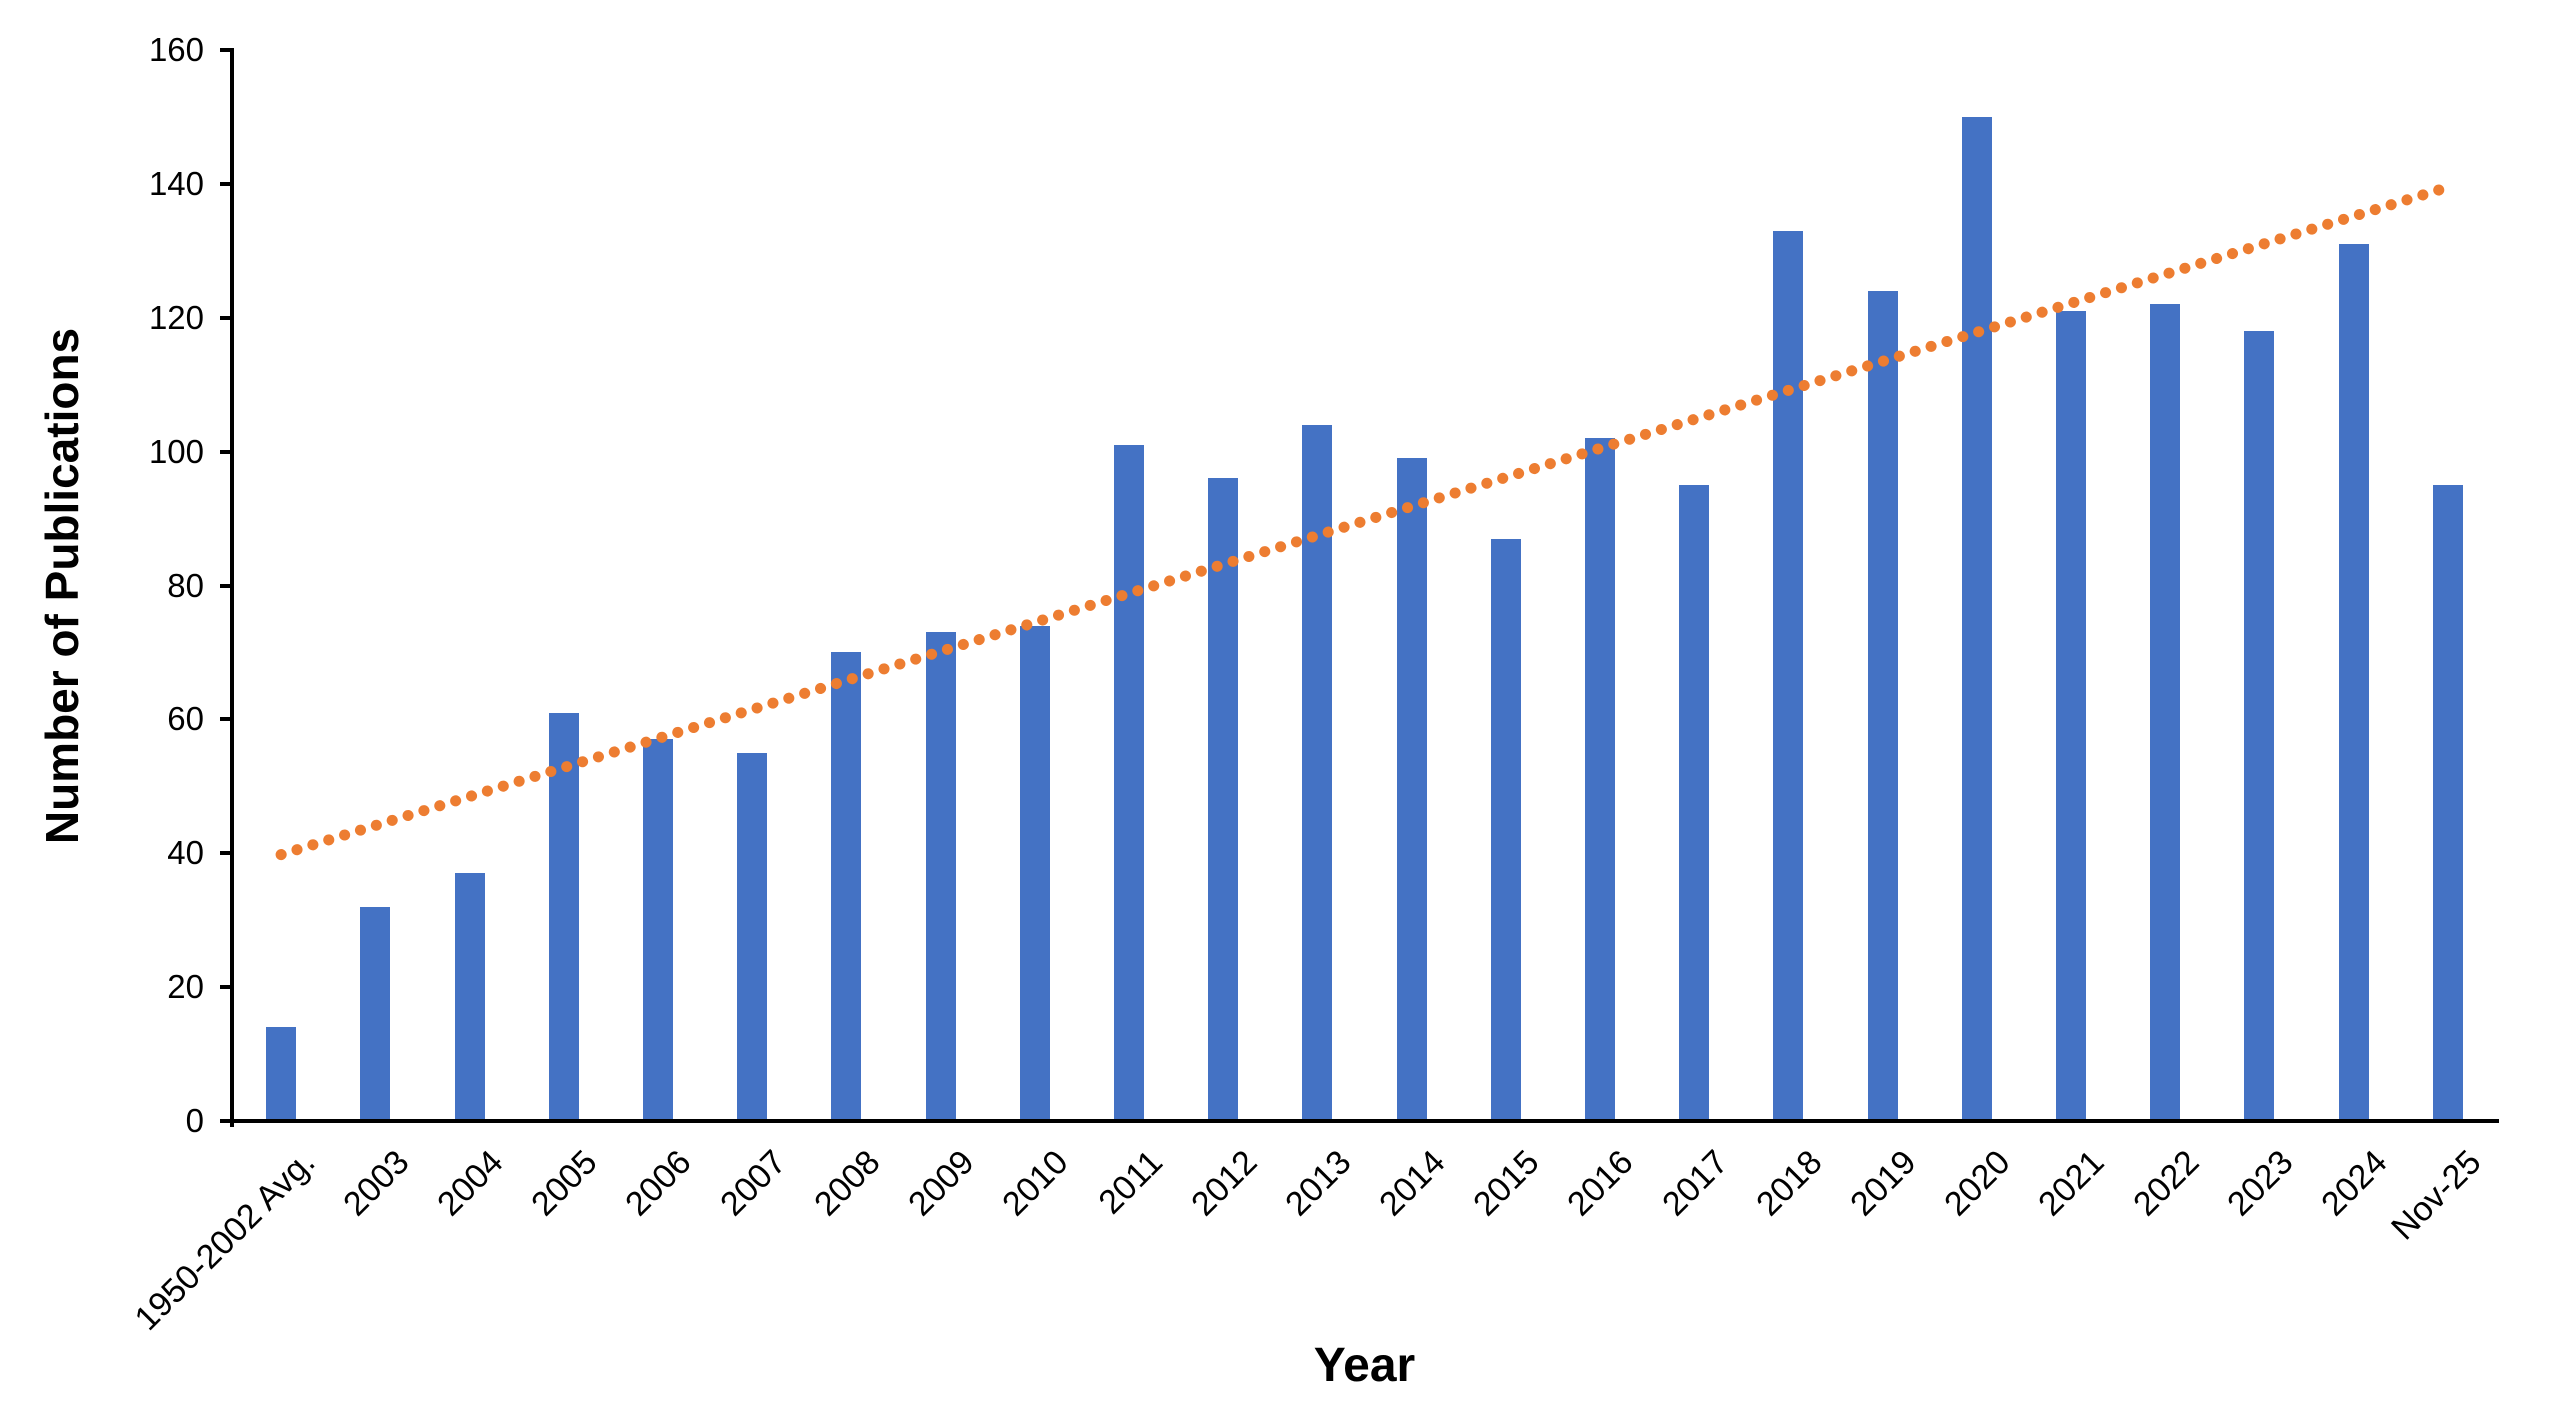 Image resolution: width=2560 pixels, height=1412 pixels. Describe the element at coordinates (185, 719) in the screenshot. I see `y-tick-label: 60` at that location.